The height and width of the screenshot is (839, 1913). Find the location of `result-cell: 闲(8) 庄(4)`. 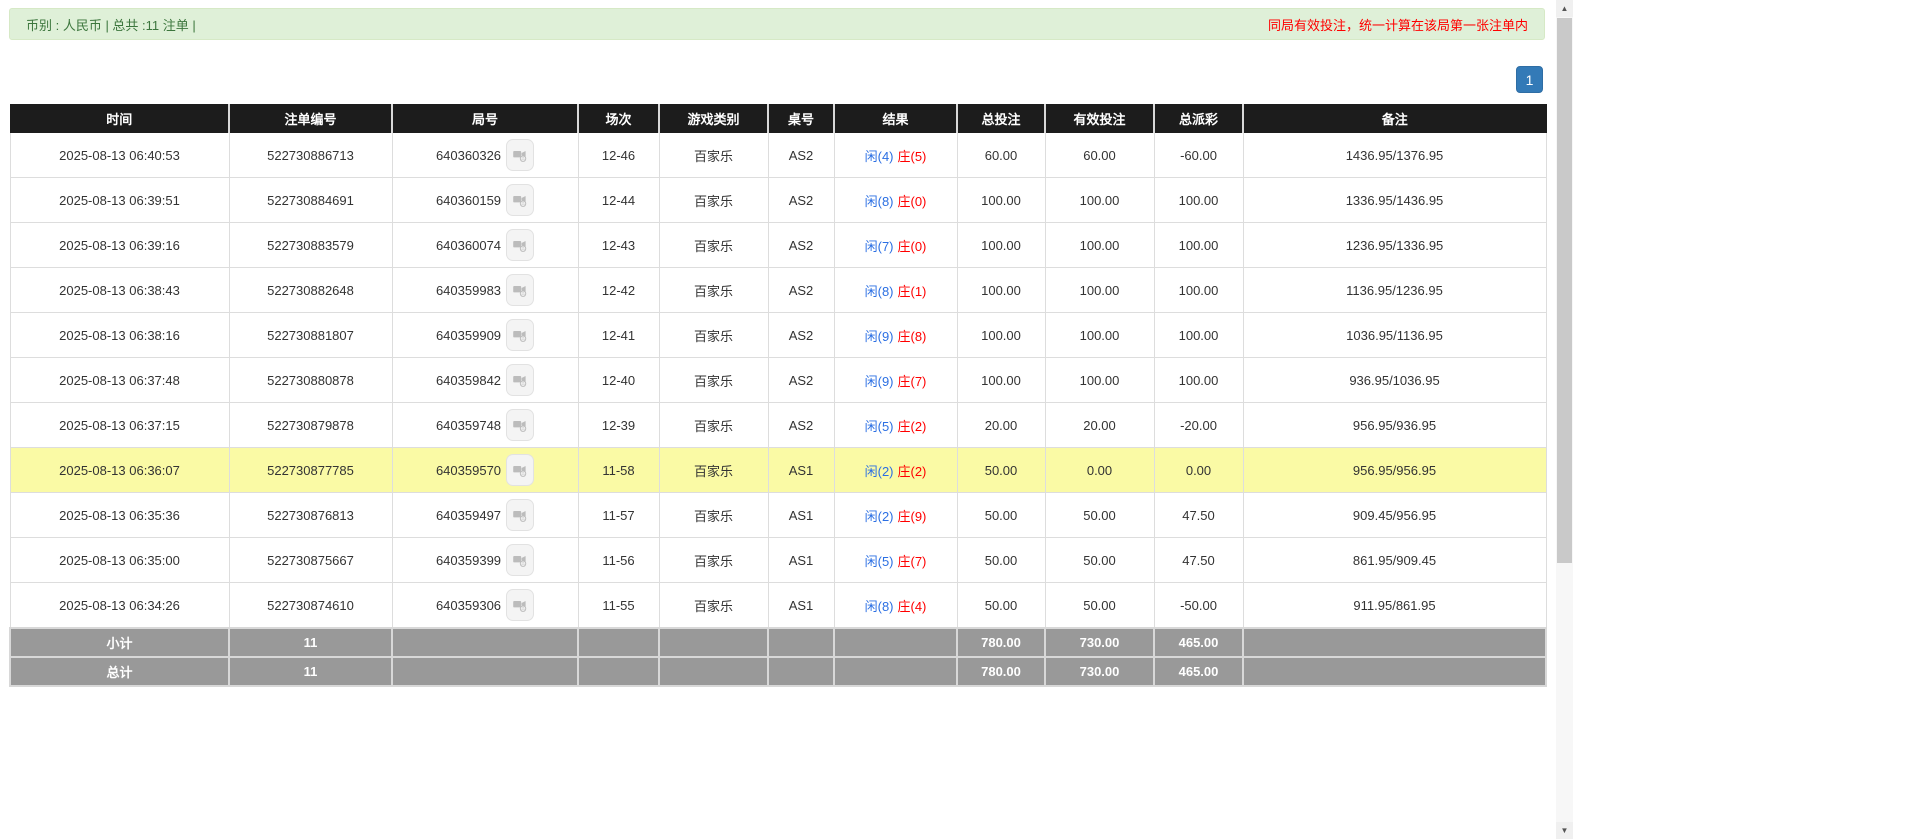

result-cell: 闲(8) 庄(4) is located at coordinates (895, 605).